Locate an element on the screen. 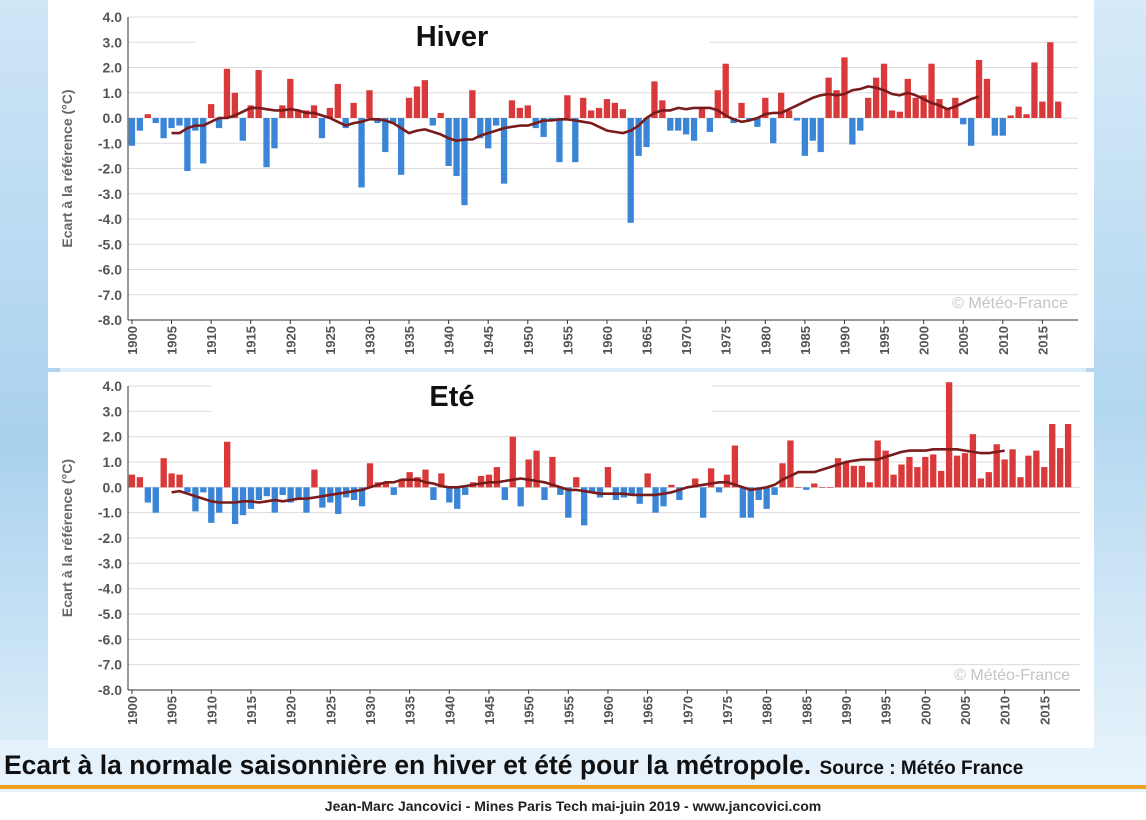  bar-1991 is located at coordinates (854, 476).